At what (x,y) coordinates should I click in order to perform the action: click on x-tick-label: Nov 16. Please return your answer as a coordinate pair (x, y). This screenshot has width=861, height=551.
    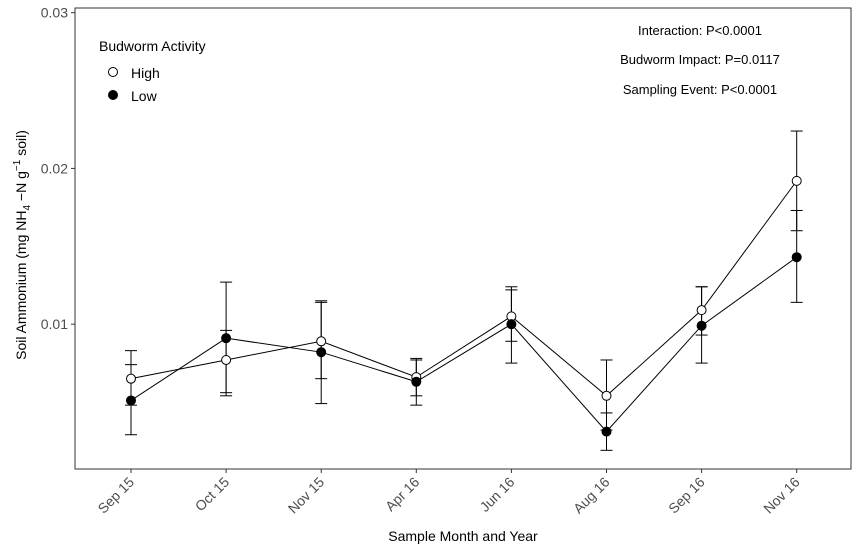
    Looking at the image, I should click on (781, 495).